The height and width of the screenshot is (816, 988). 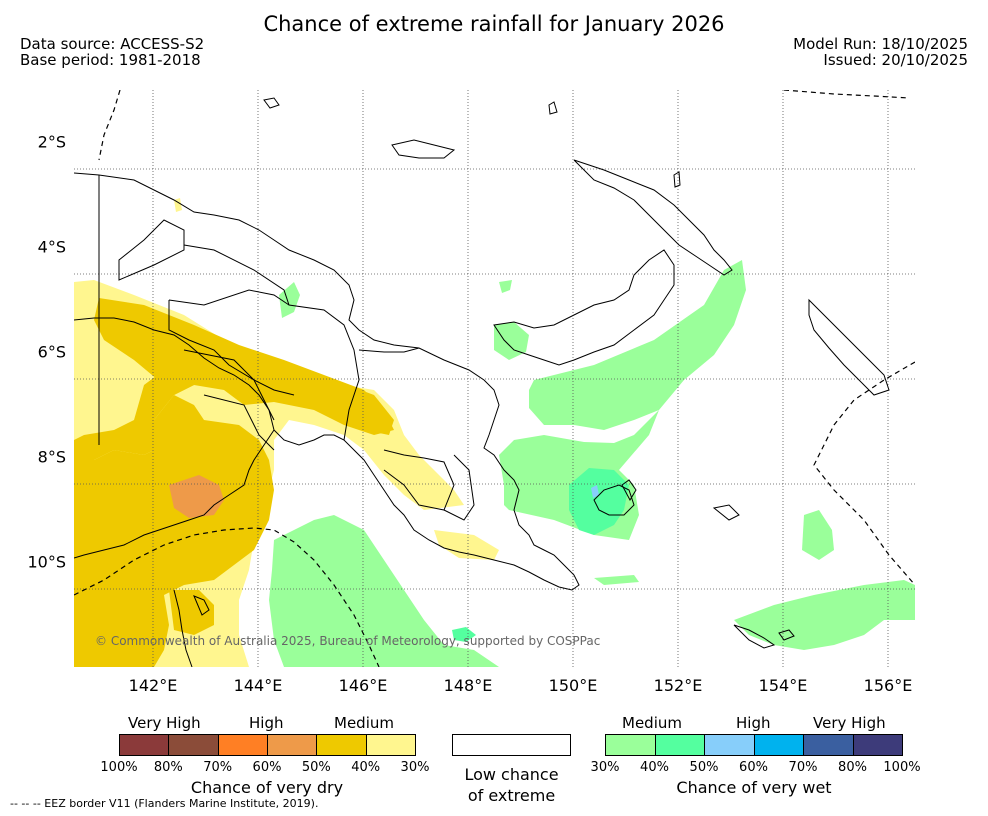 What do you see at coordinates (266, 723) in the screenshot?
I see `dry-high-label: High` at bounding box center [266, 723].